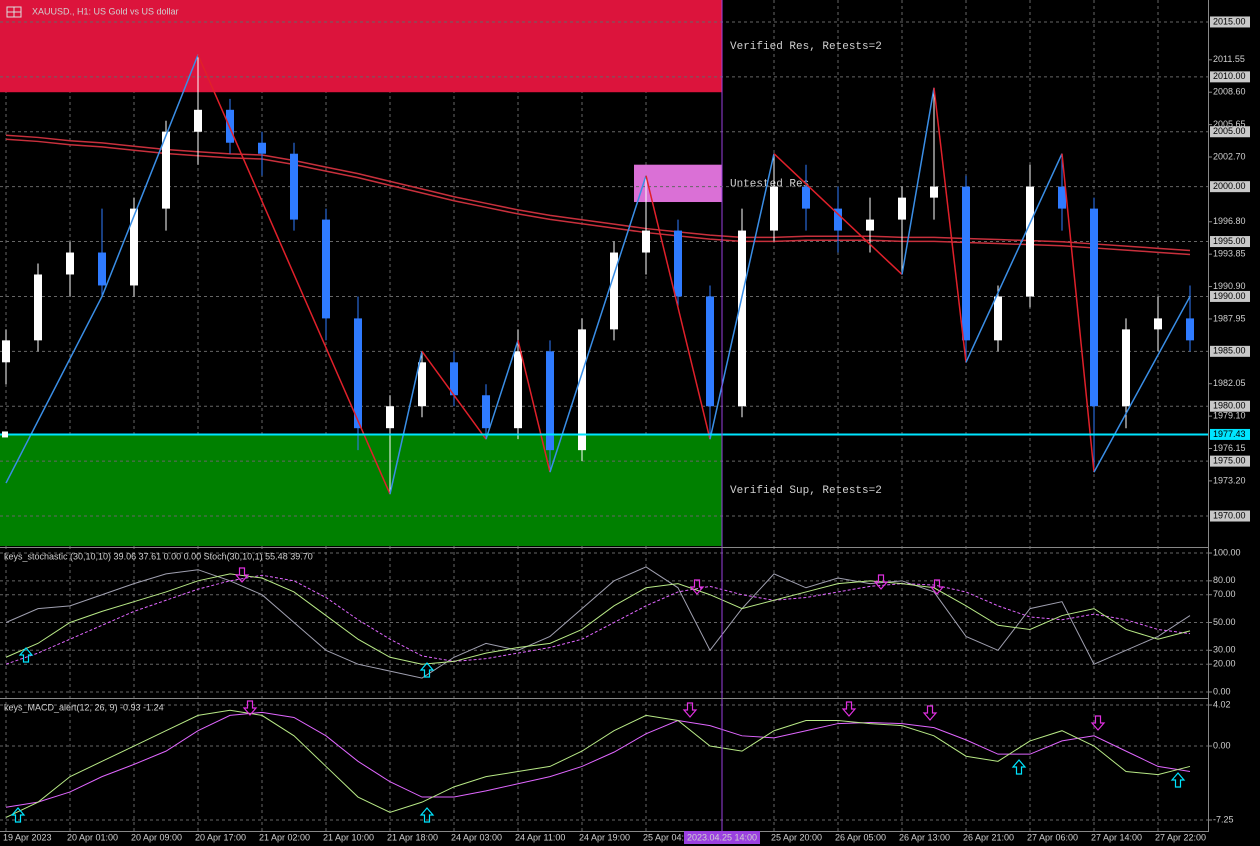 The image size is (1260, 846). I want to click on x-tick-label: 24 Apr 03:00, so click(476, 837).